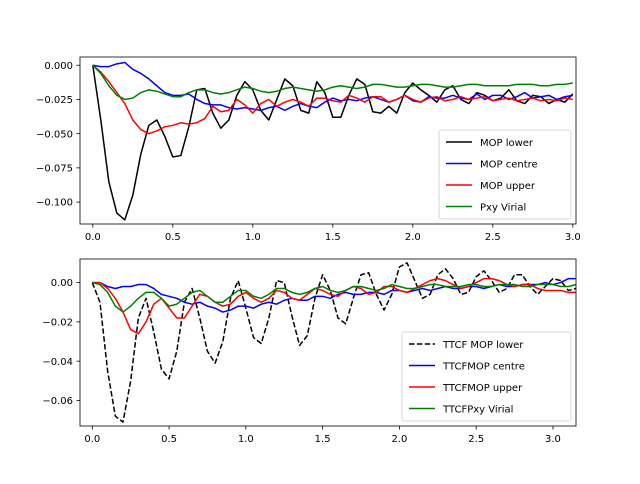  Describe the element at coordinates (54, 134) in the screenshot. I see `y-tick-label: −0.050` at that location.